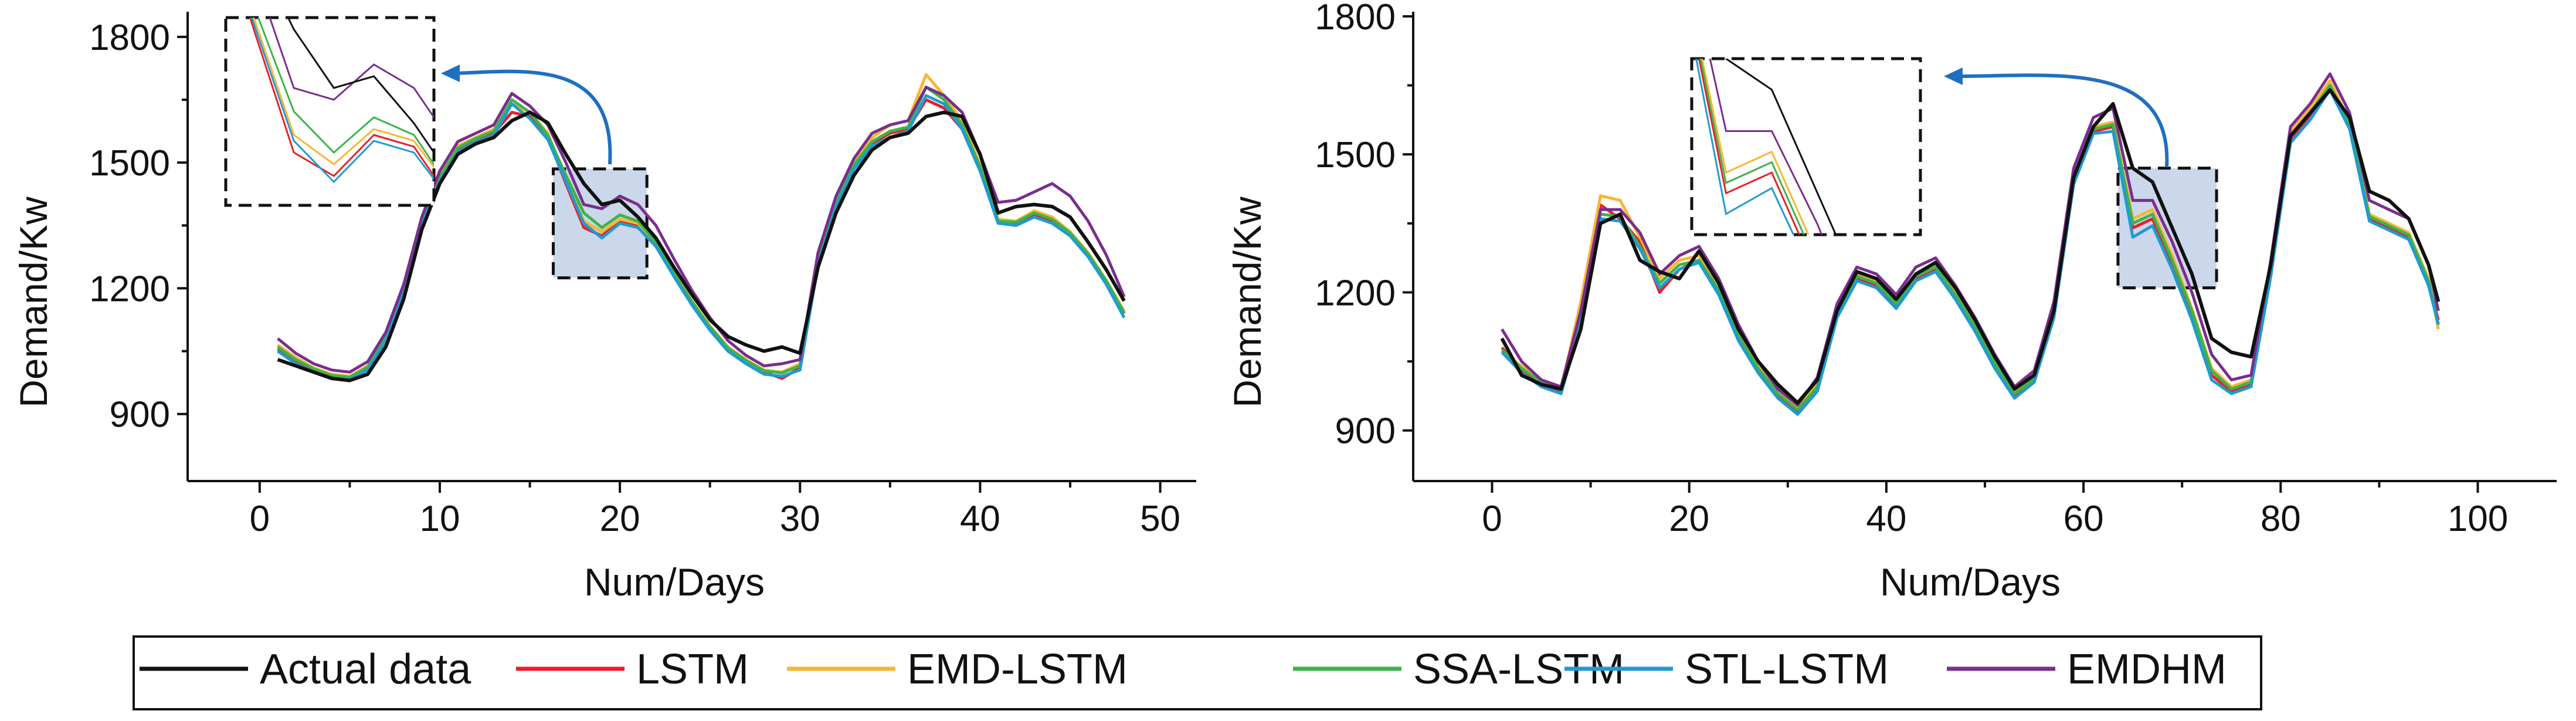 The height and width of the screenshot is (721, 2576). Describe the element at coordinates (2281, 519) in the screenshot. I see `x-tick-label: 80` at that location.